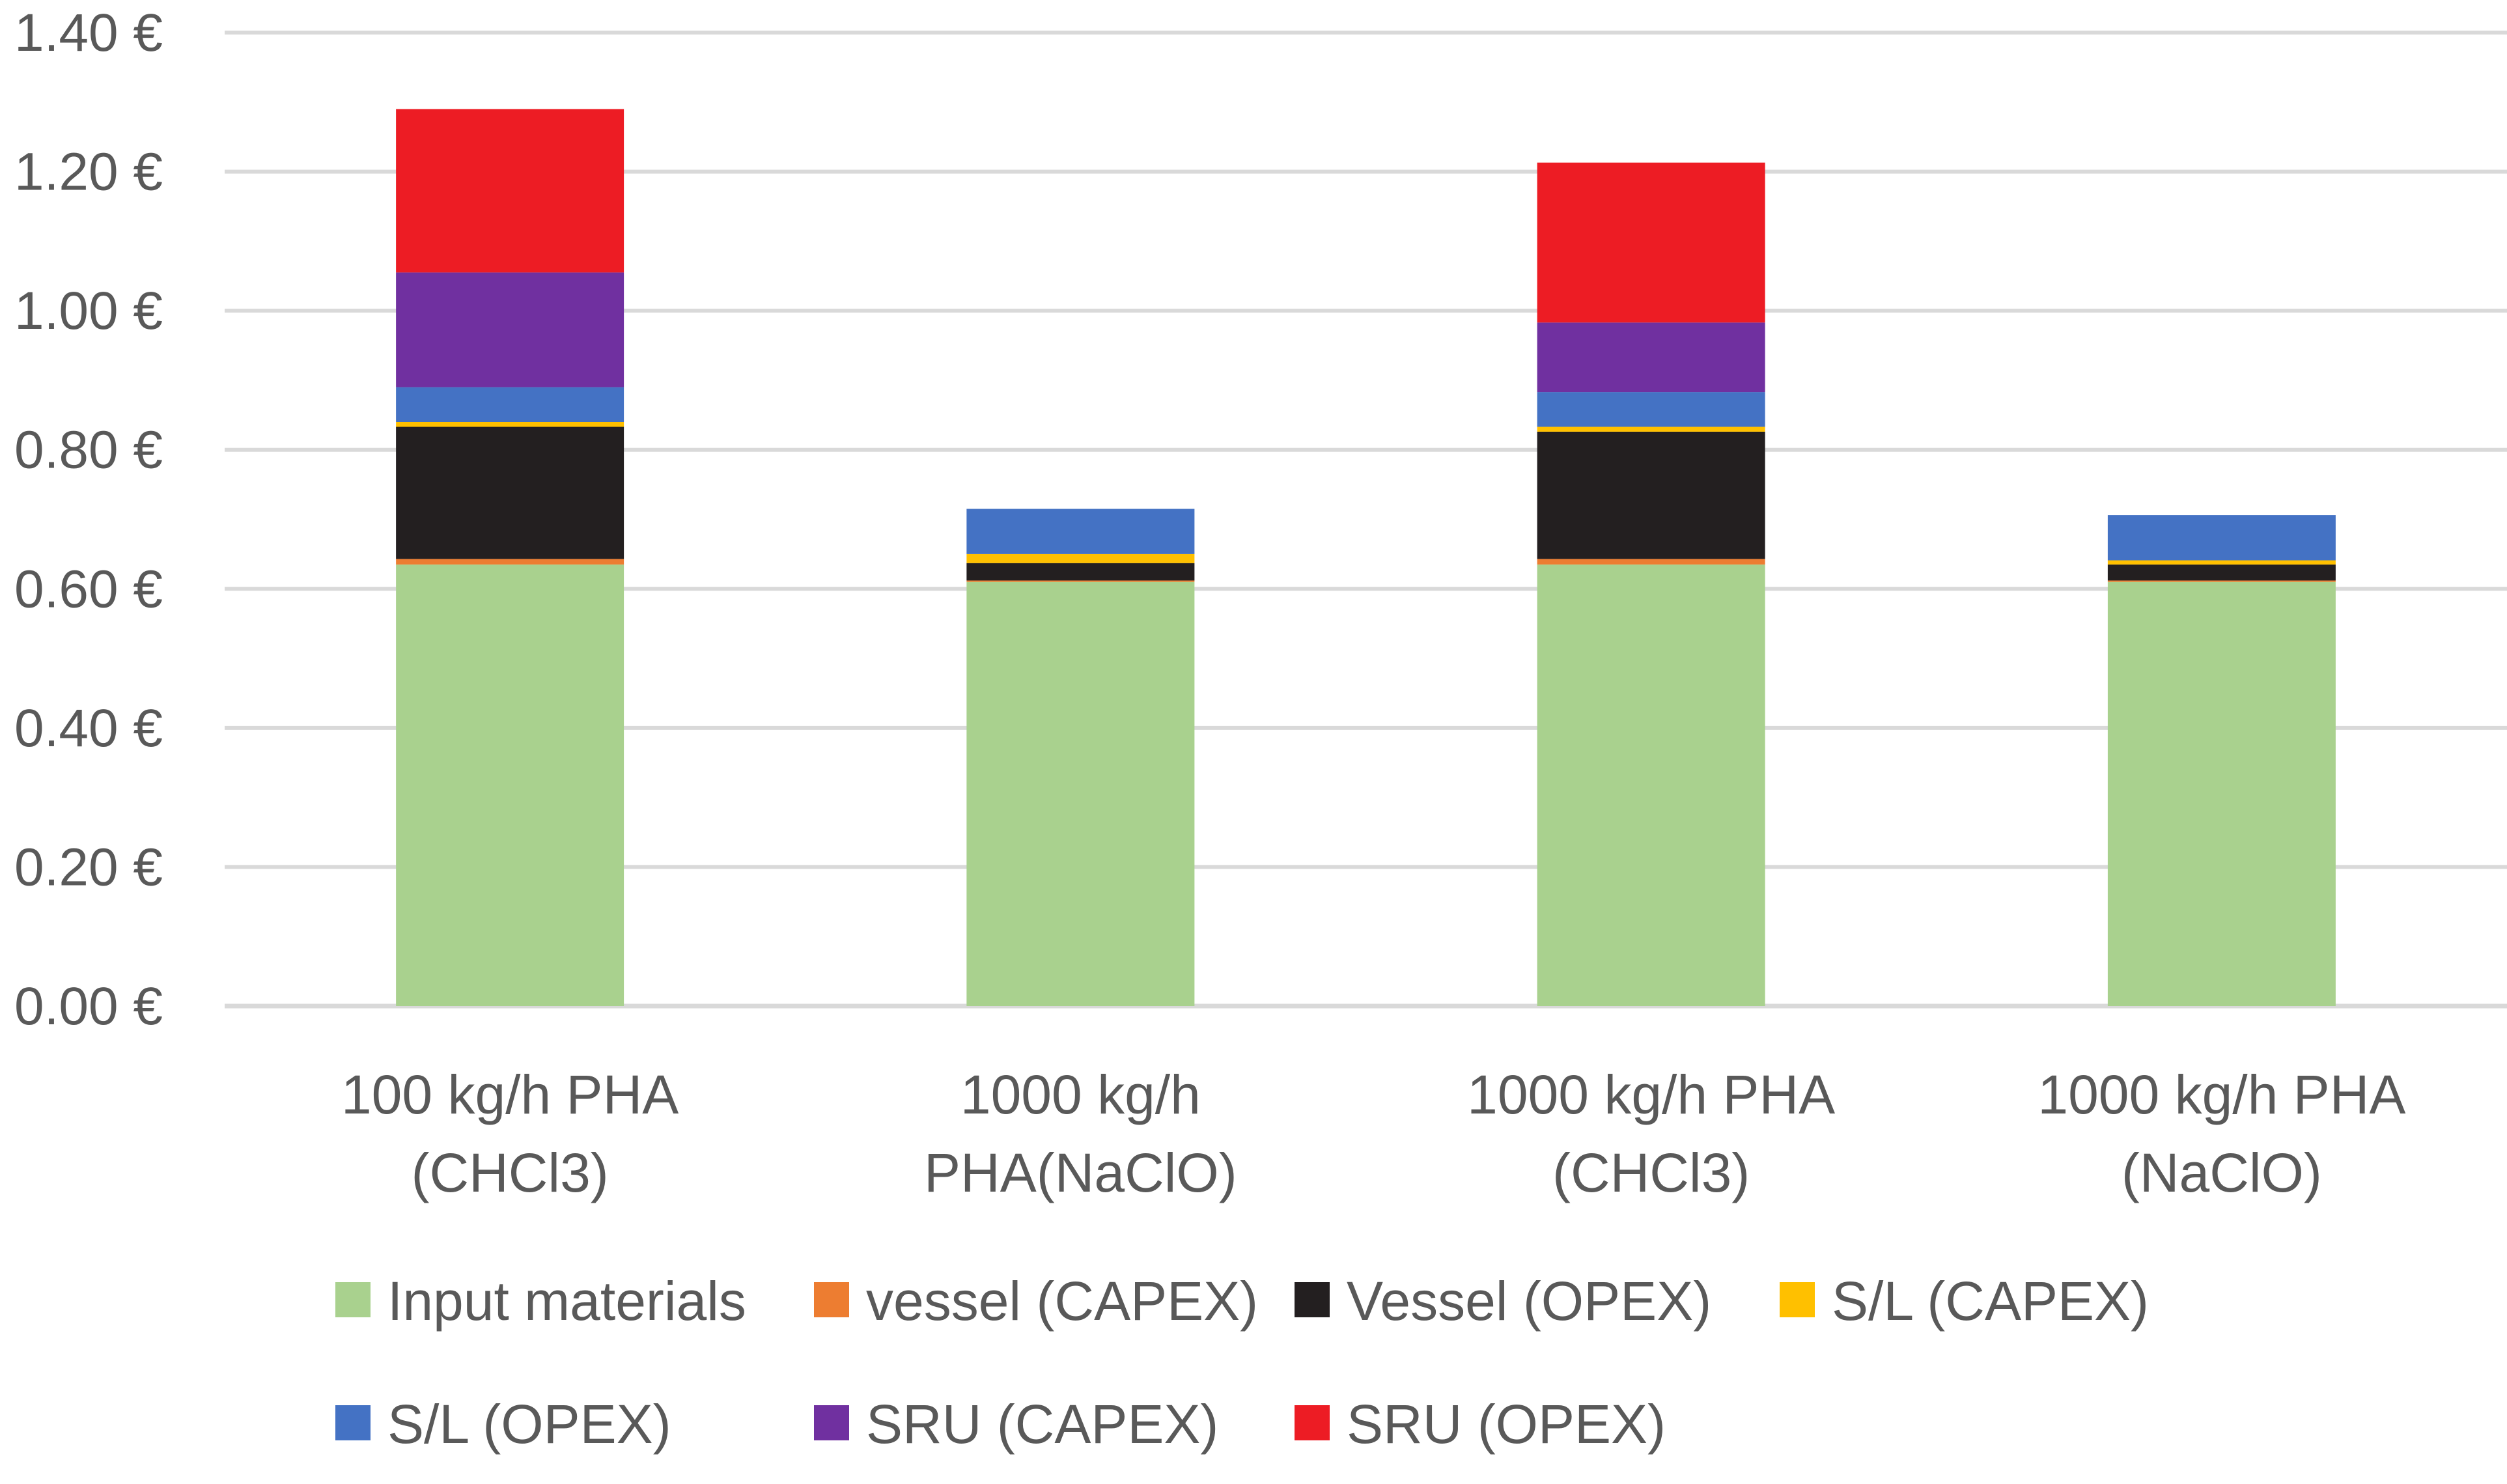 The height and width of the screenshot is (1484, 2507). What do you see at coordinates (88, 311) in the screenshot?
I see `y-tick-label: 1.00 €` at bounding box center [88, 311].